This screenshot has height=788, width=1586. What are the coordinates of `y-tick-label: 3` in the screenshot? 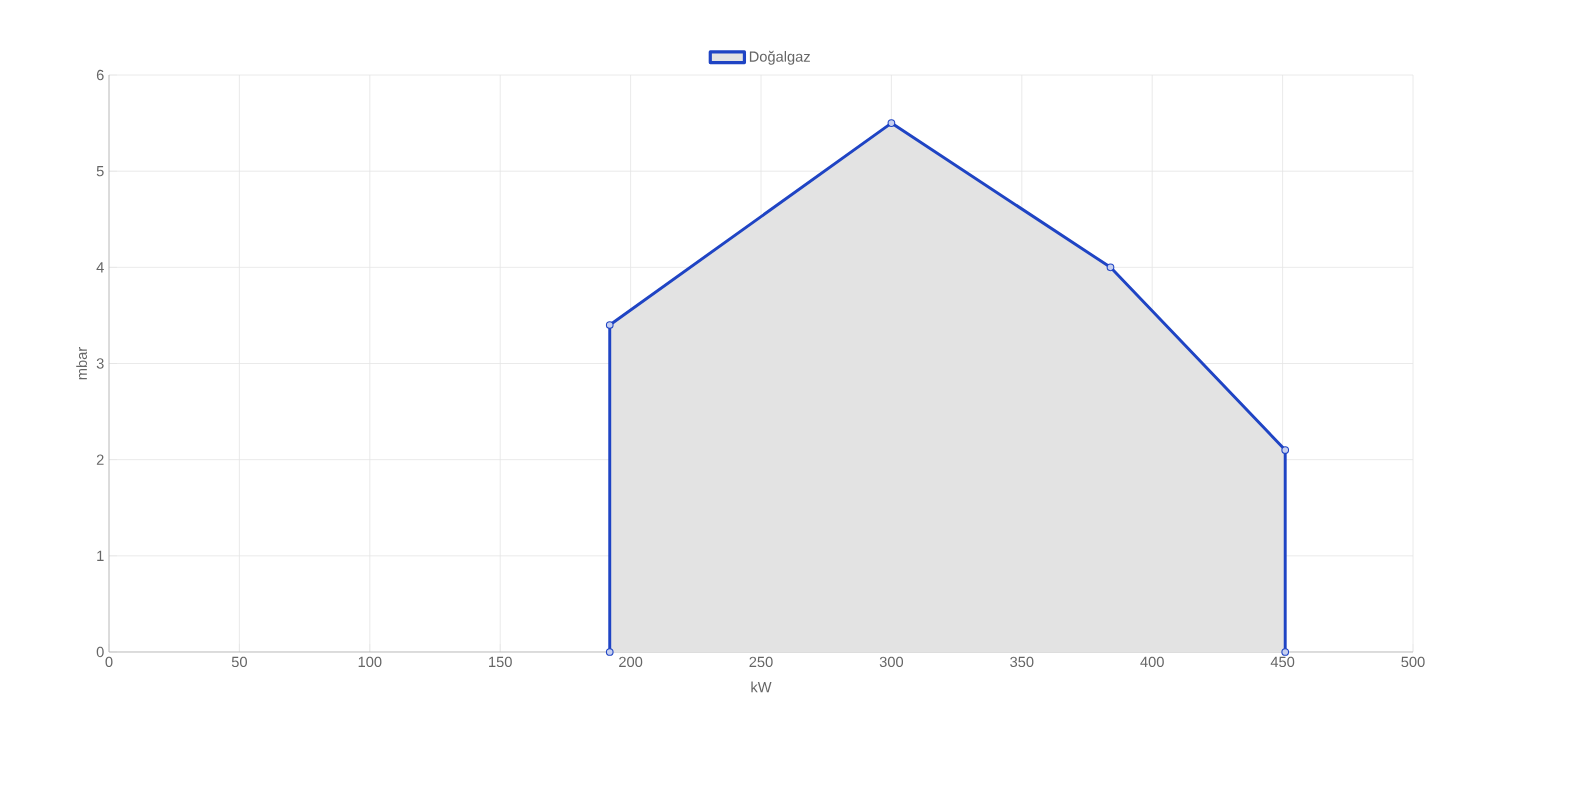 It's located at (100, 363).